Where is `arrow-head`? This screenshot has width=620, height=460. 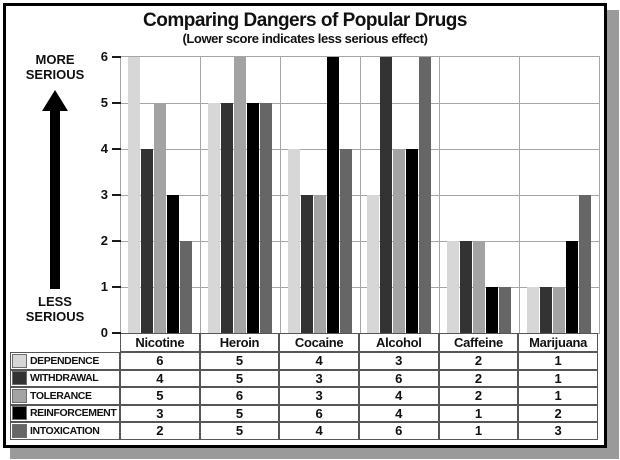 arrow-head is located at coordinates (55, 100).